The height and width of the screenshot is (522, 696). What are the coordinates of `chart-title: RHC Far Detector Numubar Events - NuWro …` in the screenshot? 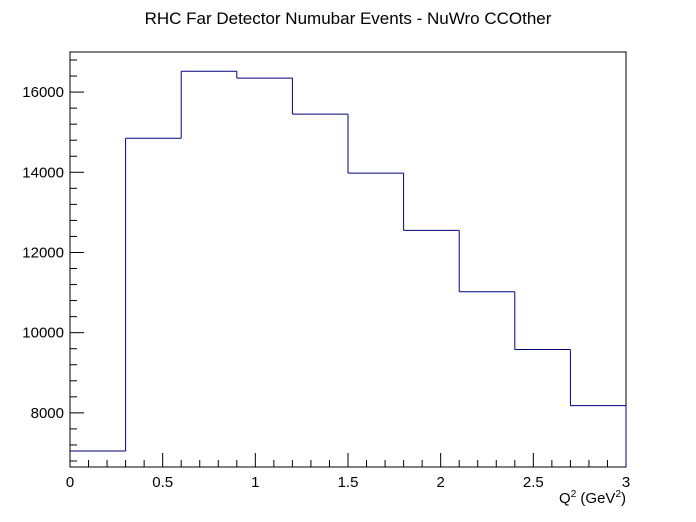 It's located at (348, 18).